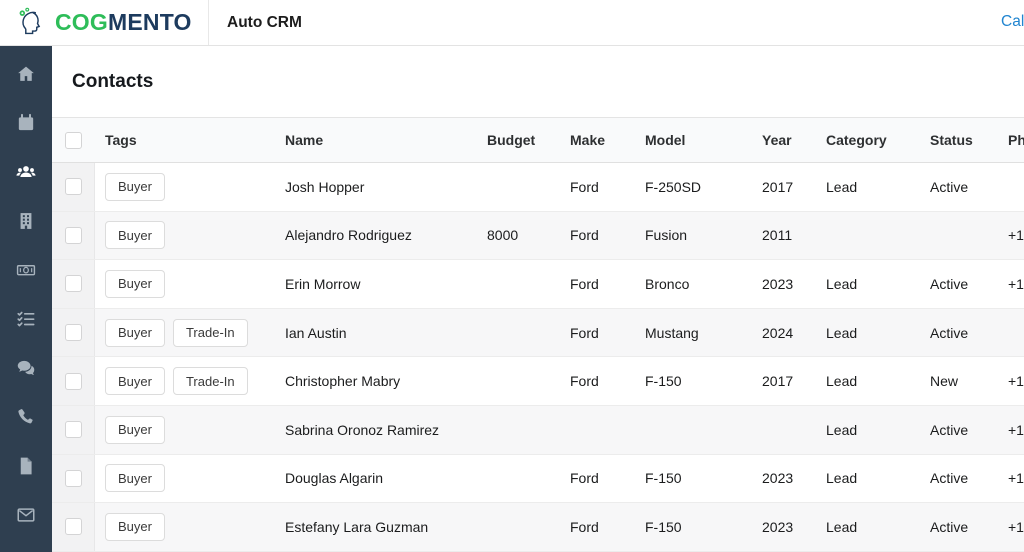  I want to click on cell-budget: 8000, so click(503, 235).